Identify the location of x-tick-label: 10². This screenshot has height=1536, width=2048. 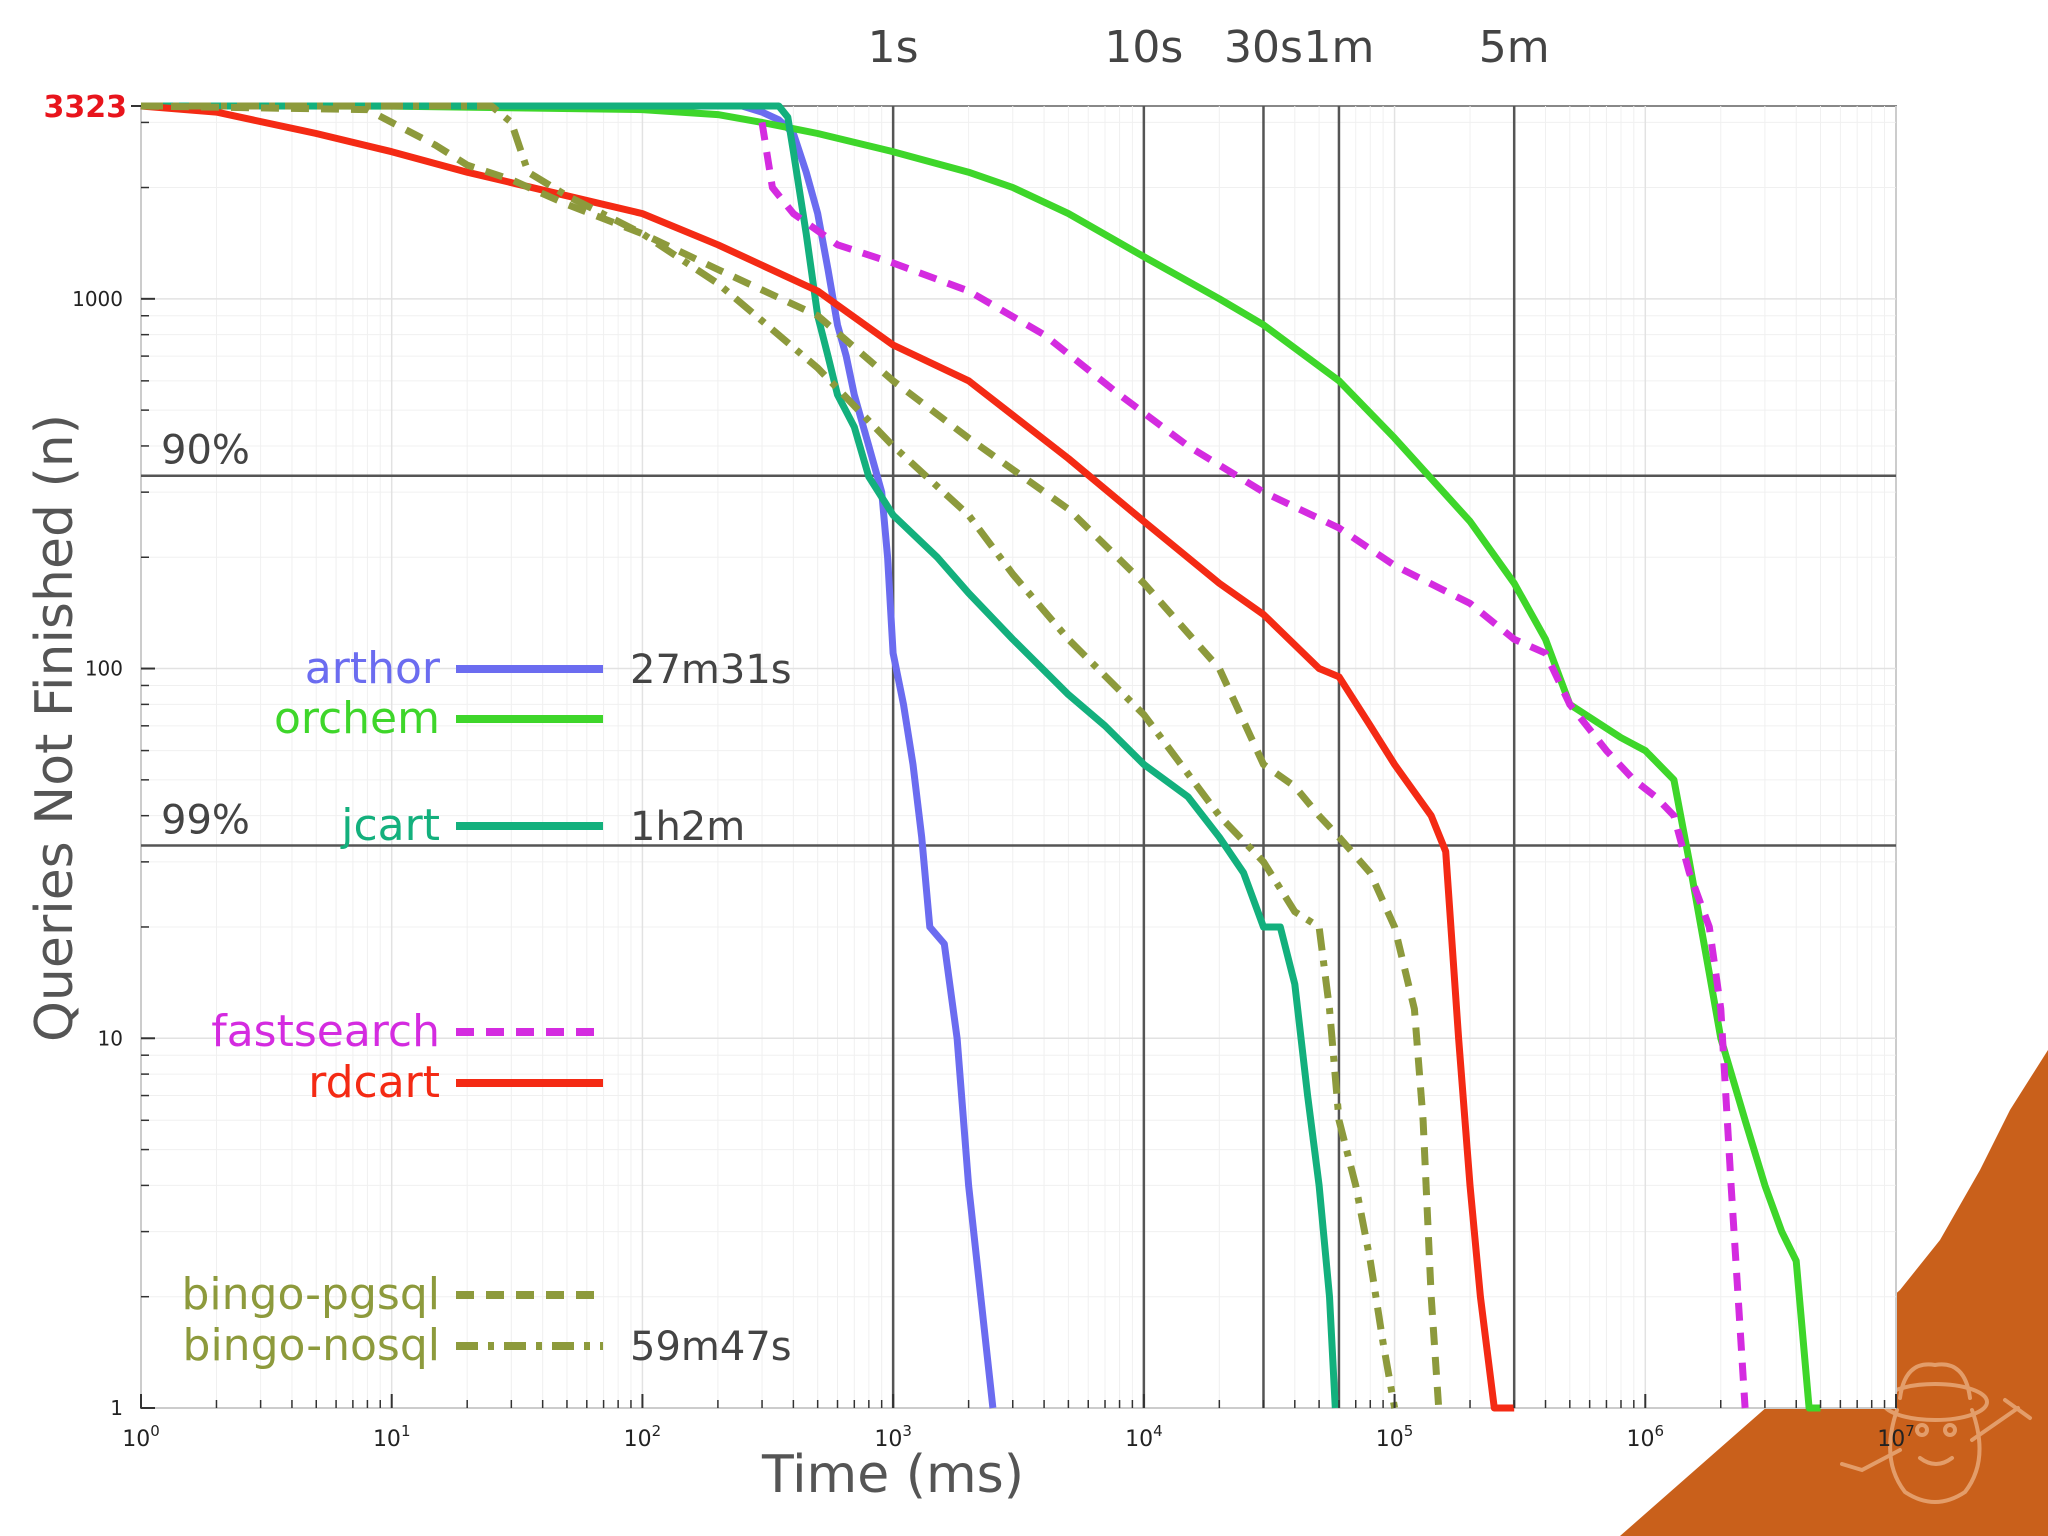
(643, 1437).